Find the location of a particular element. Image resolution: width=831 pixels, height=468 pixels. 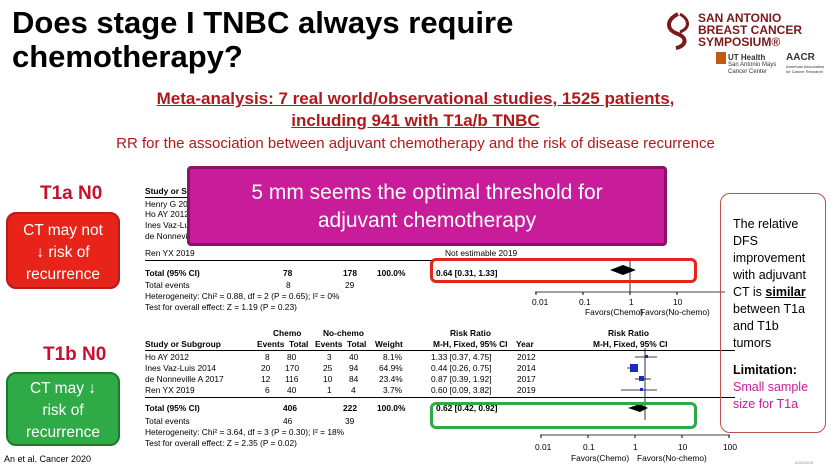

top-tick-3: 10 is located at coordinates (678, 302).